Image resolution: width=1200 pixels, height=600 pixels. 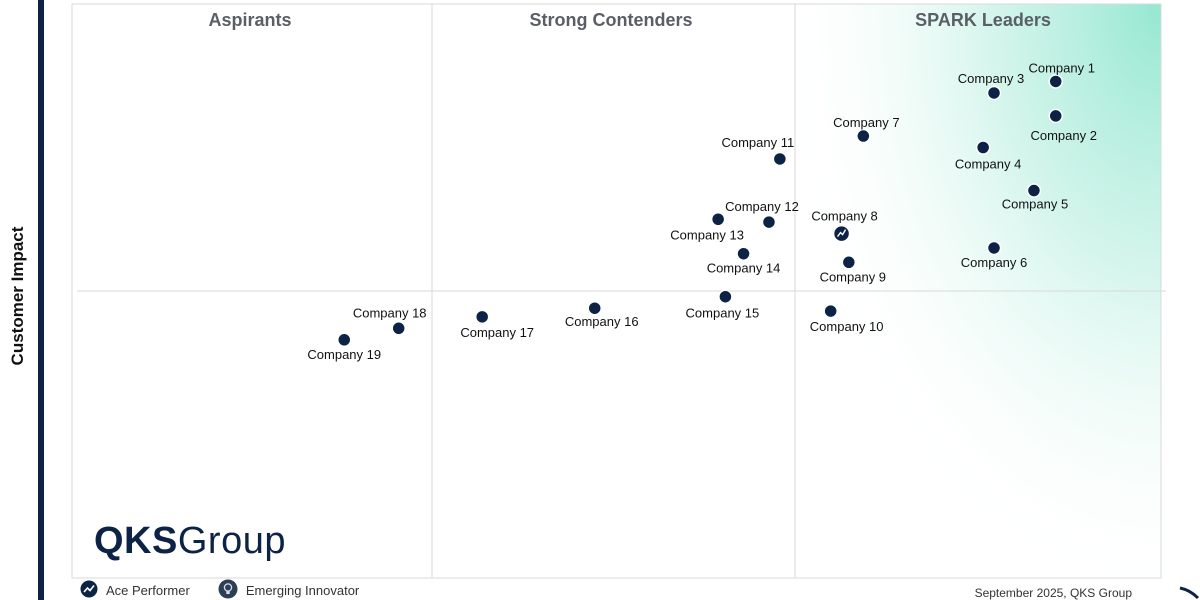 I want to click on label-company-3: Company 3, so click(x=991, y=78).